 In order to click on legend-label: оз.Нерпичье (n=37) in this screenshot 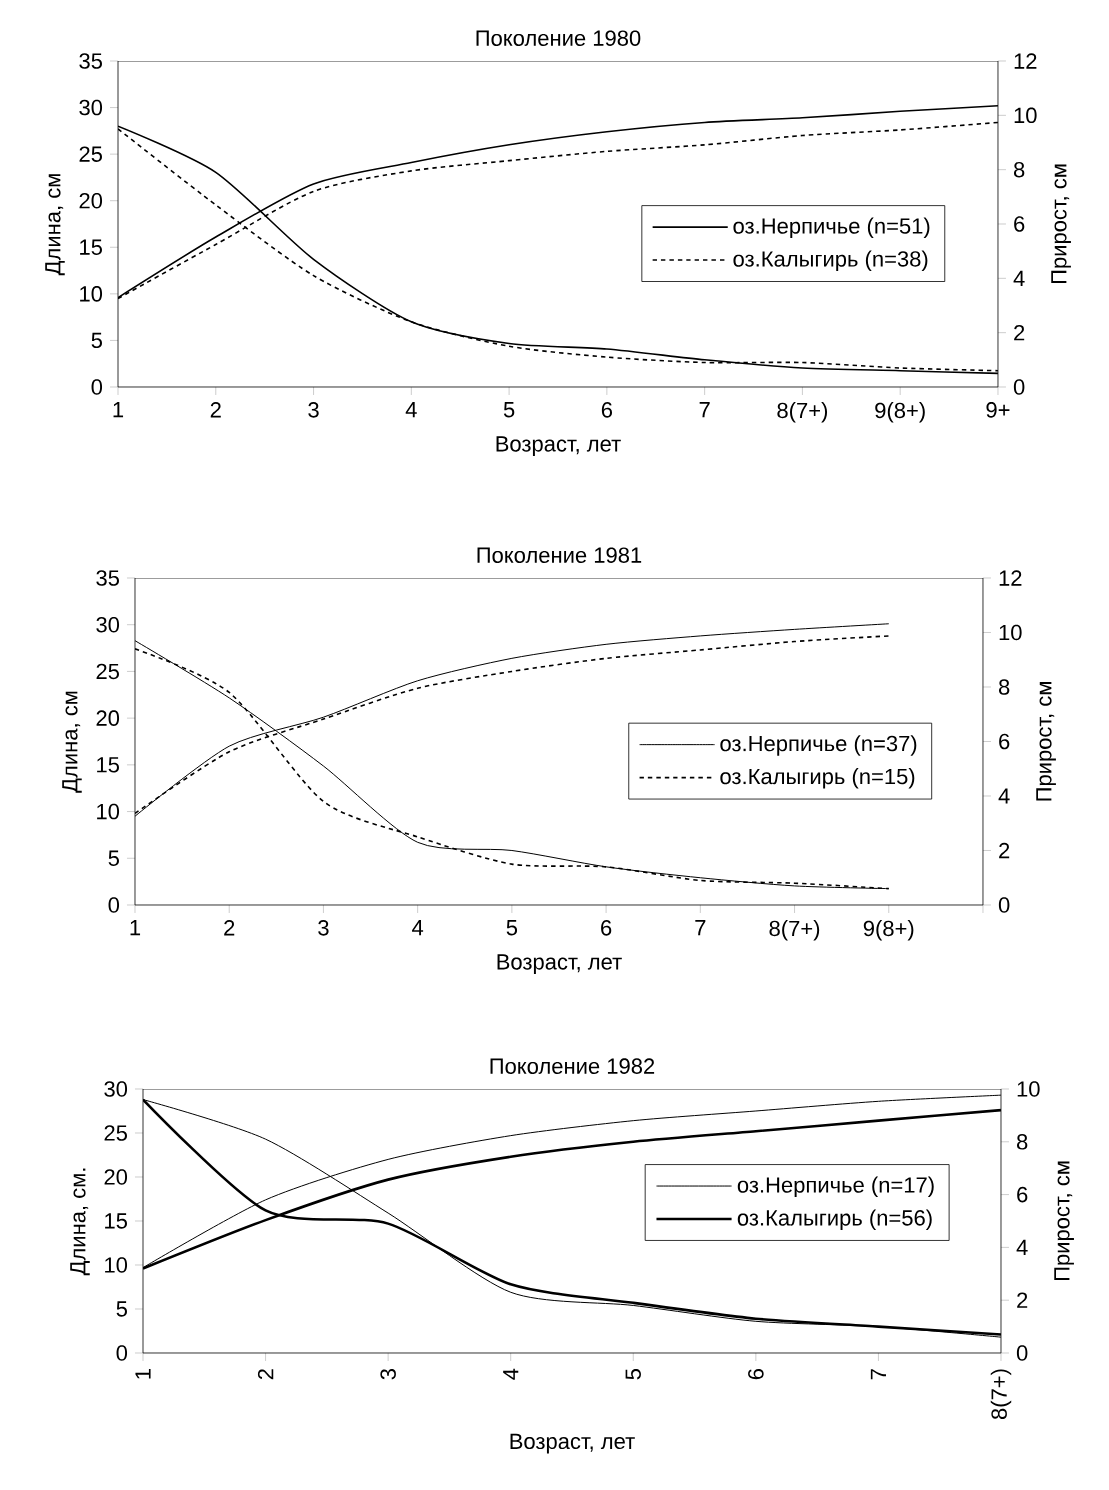, I will do `click(818, 745)`.